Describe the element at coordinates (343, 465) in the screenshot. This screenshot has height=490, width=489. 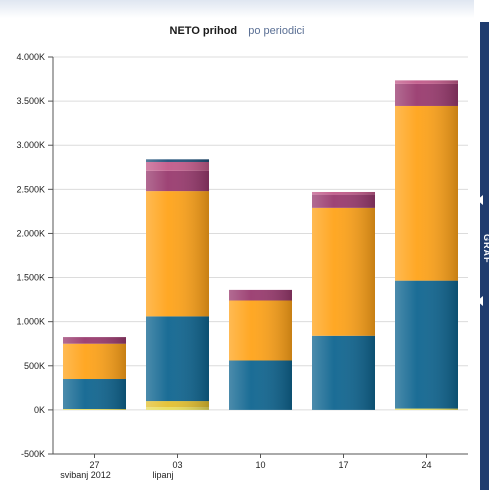
I see `x-tick-label: 17` at that location.